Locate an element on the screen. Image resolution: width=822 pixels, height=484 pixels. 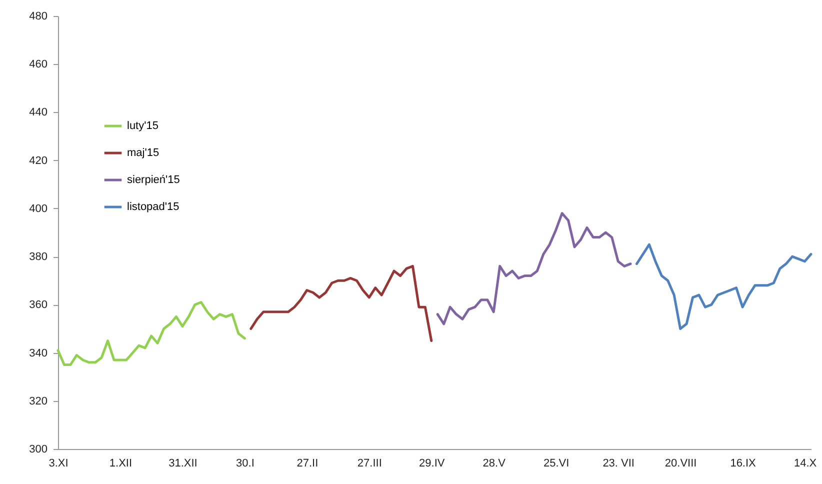
legend-label: sierpień'15 is located at coordinates (153, 180).